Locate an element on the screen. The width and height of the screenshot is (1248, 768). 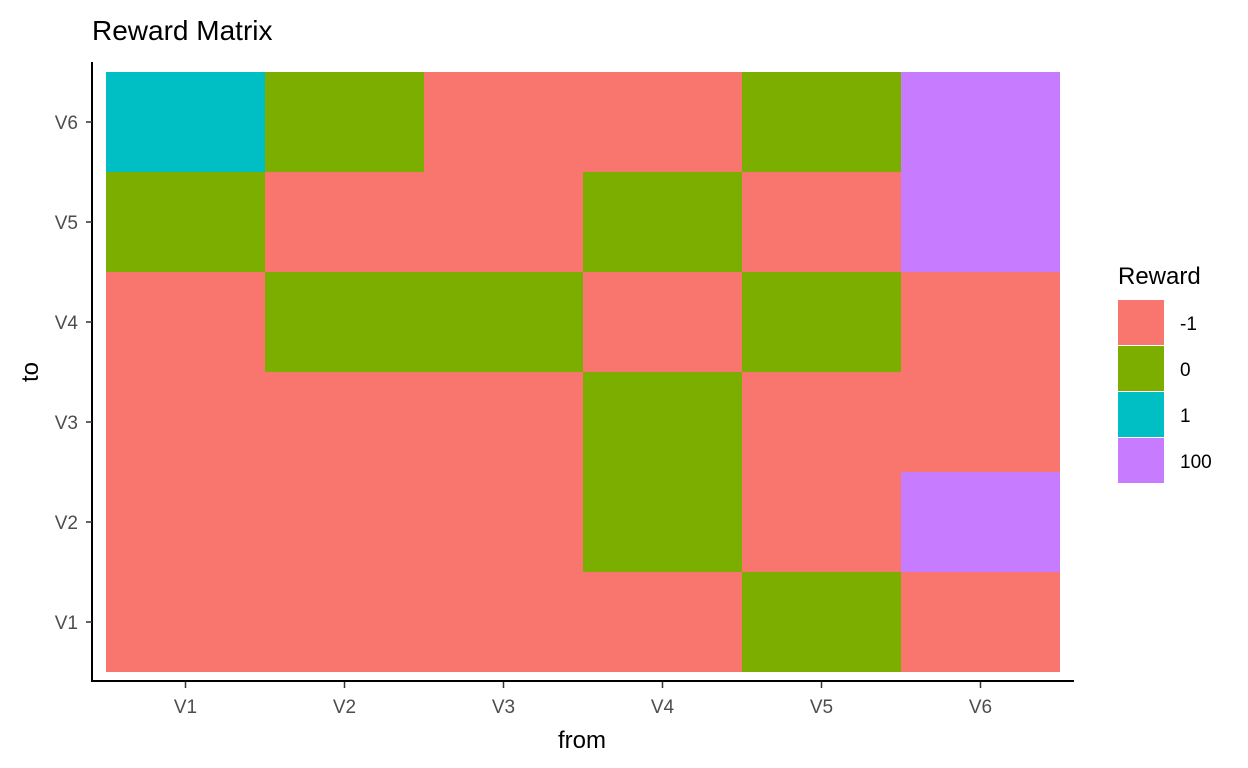
heatmap-cell-V2-V5 is located at coordinates (344, 222).